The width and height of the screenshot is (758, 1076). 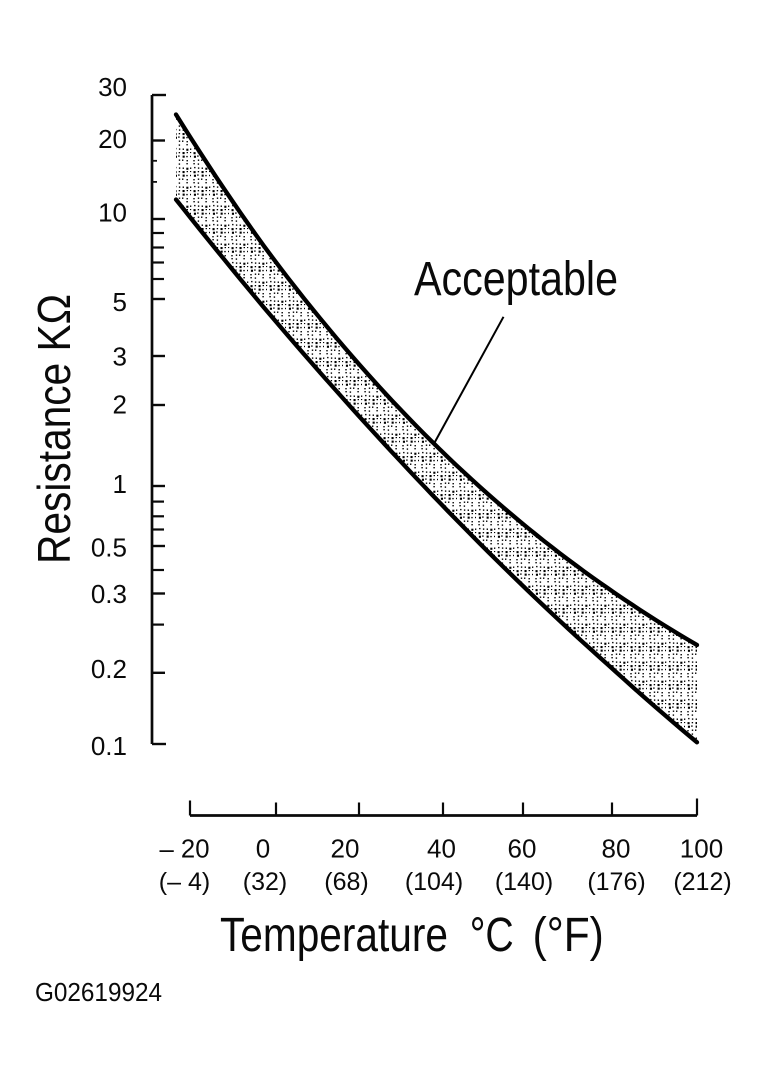 I want to click on svg-text: (°F), so click(x=568, y=935).